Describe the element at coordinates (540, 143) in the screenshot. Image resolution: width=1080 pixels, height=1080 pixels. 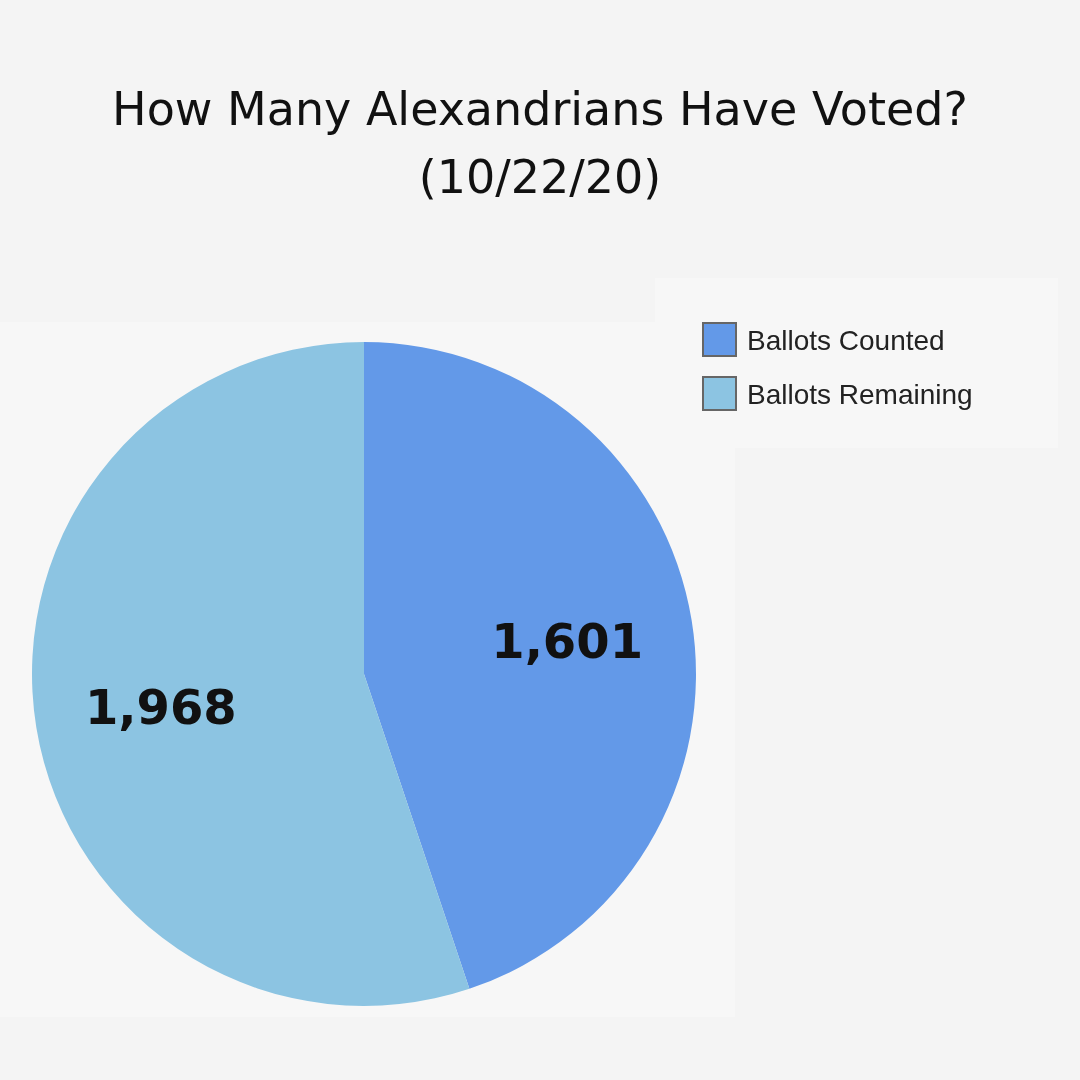
I see `chart-title: How Many Alexandrians Have Voted? (10/22/20)` at that location.